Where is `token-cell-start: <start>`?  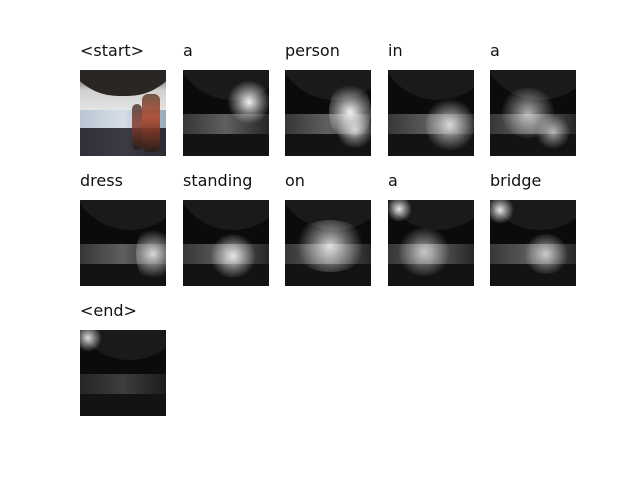
token-cell-start: <start> is located at coordinates (123, 98).